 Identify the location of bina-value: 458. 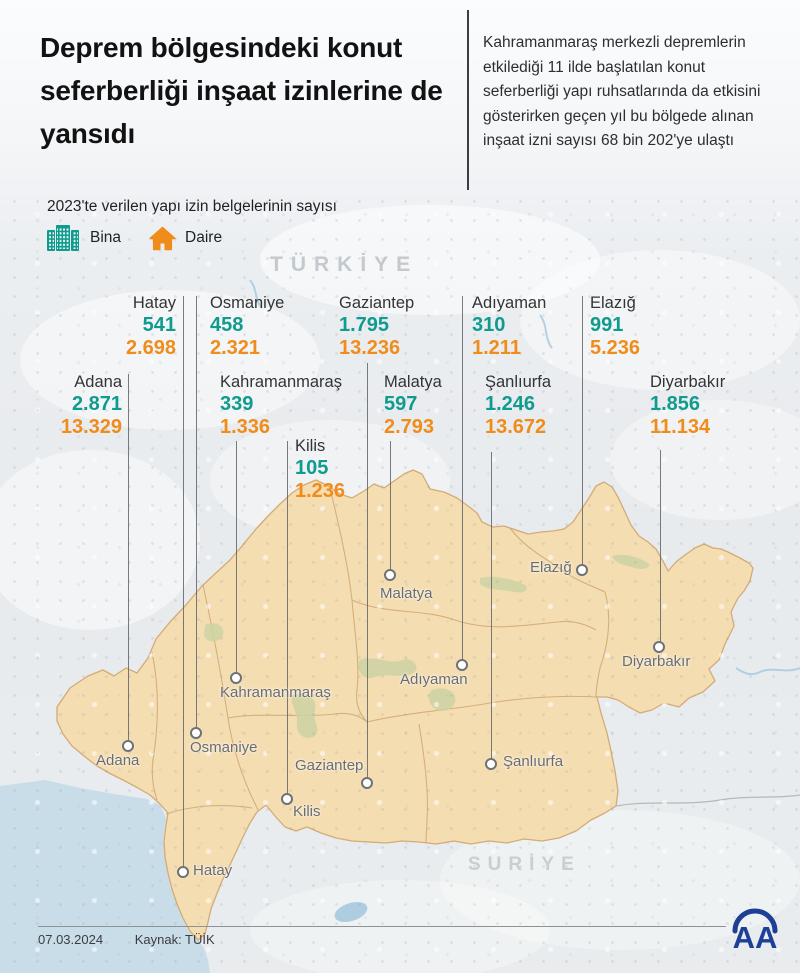
(227, 325).